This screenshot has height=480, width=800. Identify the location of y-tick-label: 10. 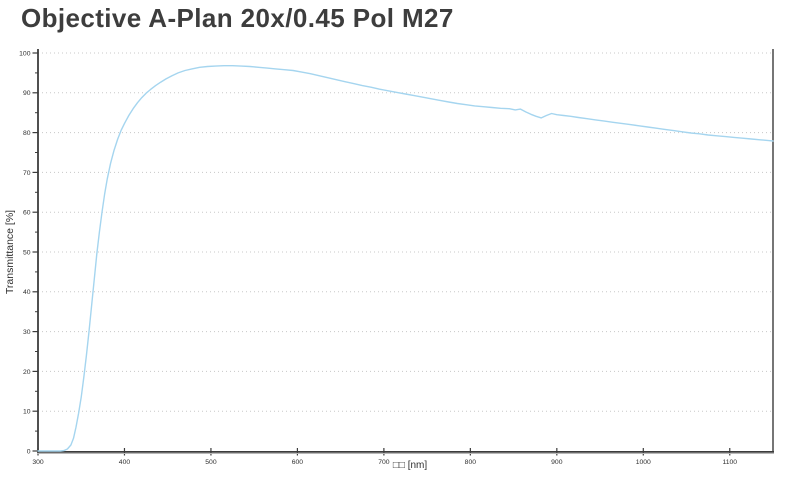
(27, 412).